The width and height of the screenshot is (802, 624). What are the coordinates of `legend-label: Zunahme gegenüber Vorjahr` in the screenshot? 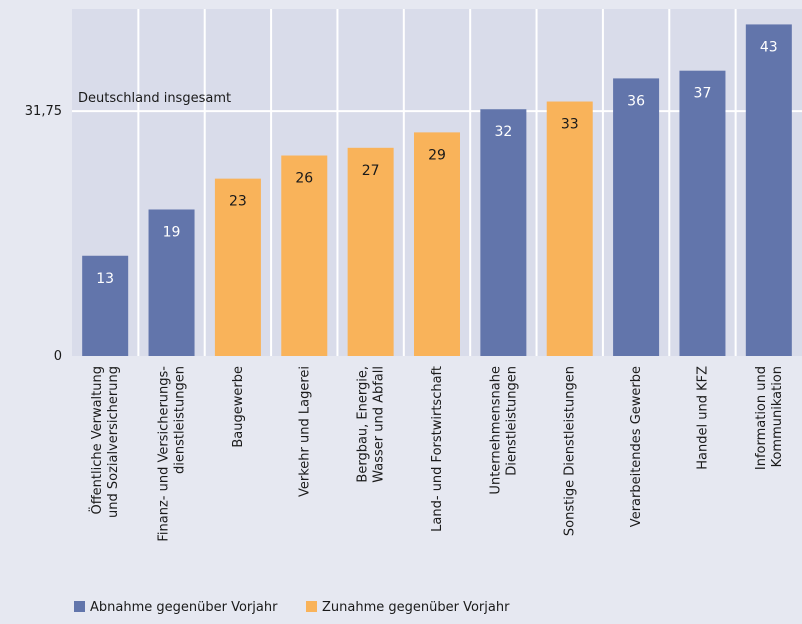 It's located at (416, 607).